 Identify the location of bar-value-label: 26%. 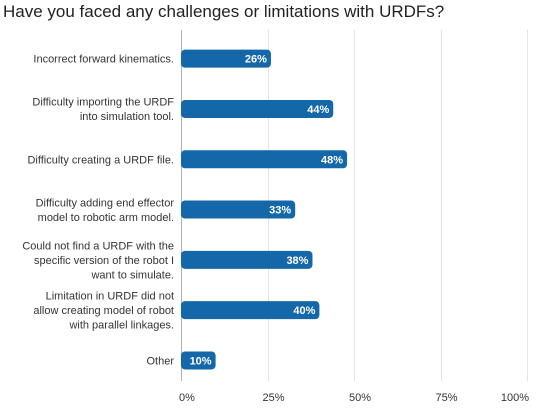
(256, 60).